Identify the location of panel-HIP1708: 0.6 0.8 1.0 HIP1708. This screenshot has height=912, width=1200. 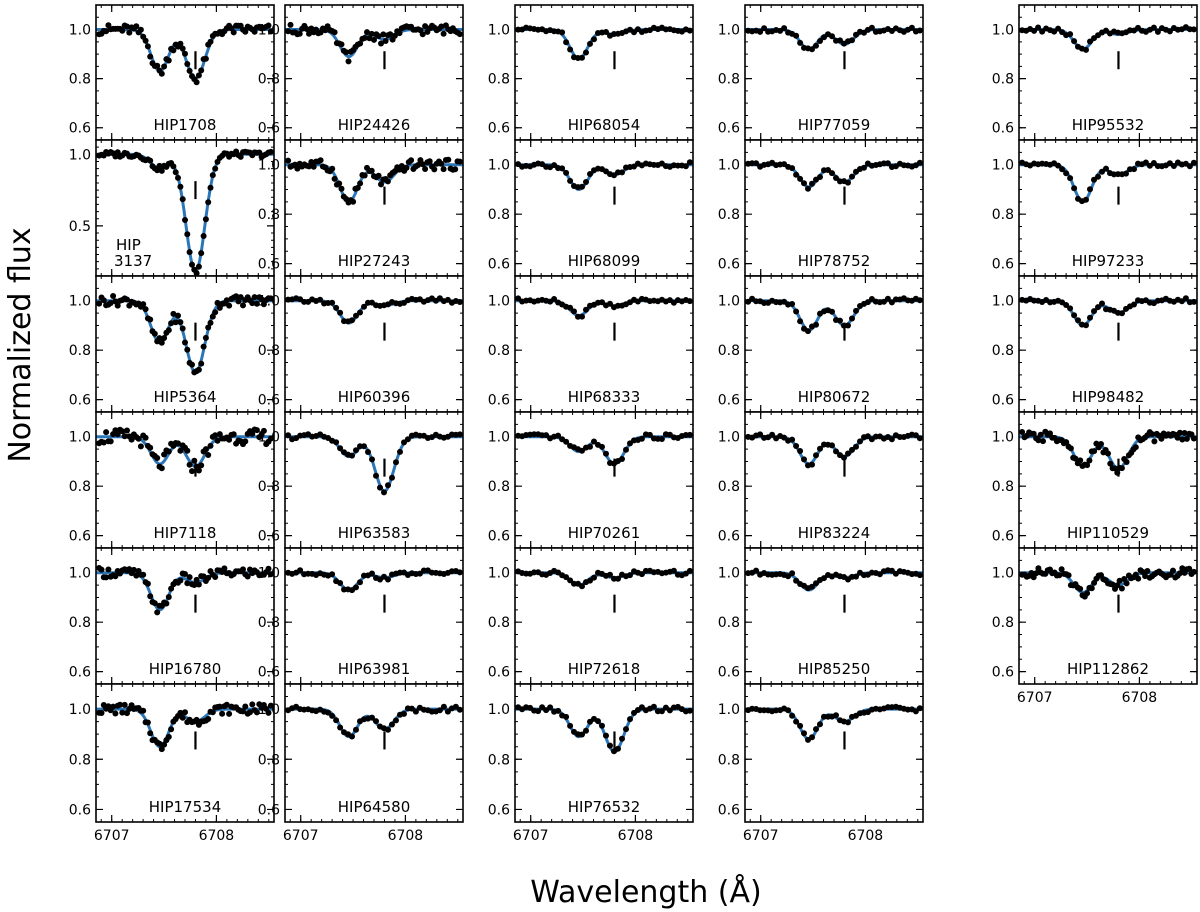
(172, 72).